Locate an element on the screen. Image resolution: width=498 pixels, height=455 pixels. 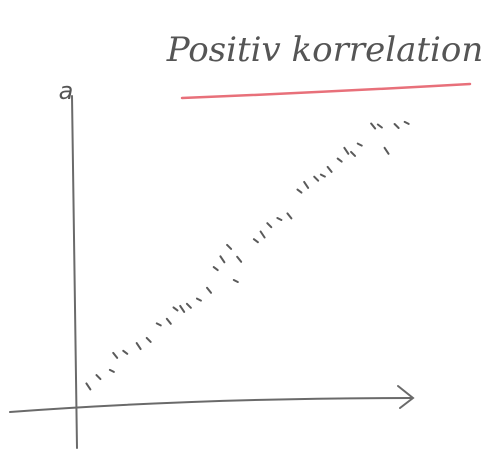
x-axis is located at coordinates (211, 405).